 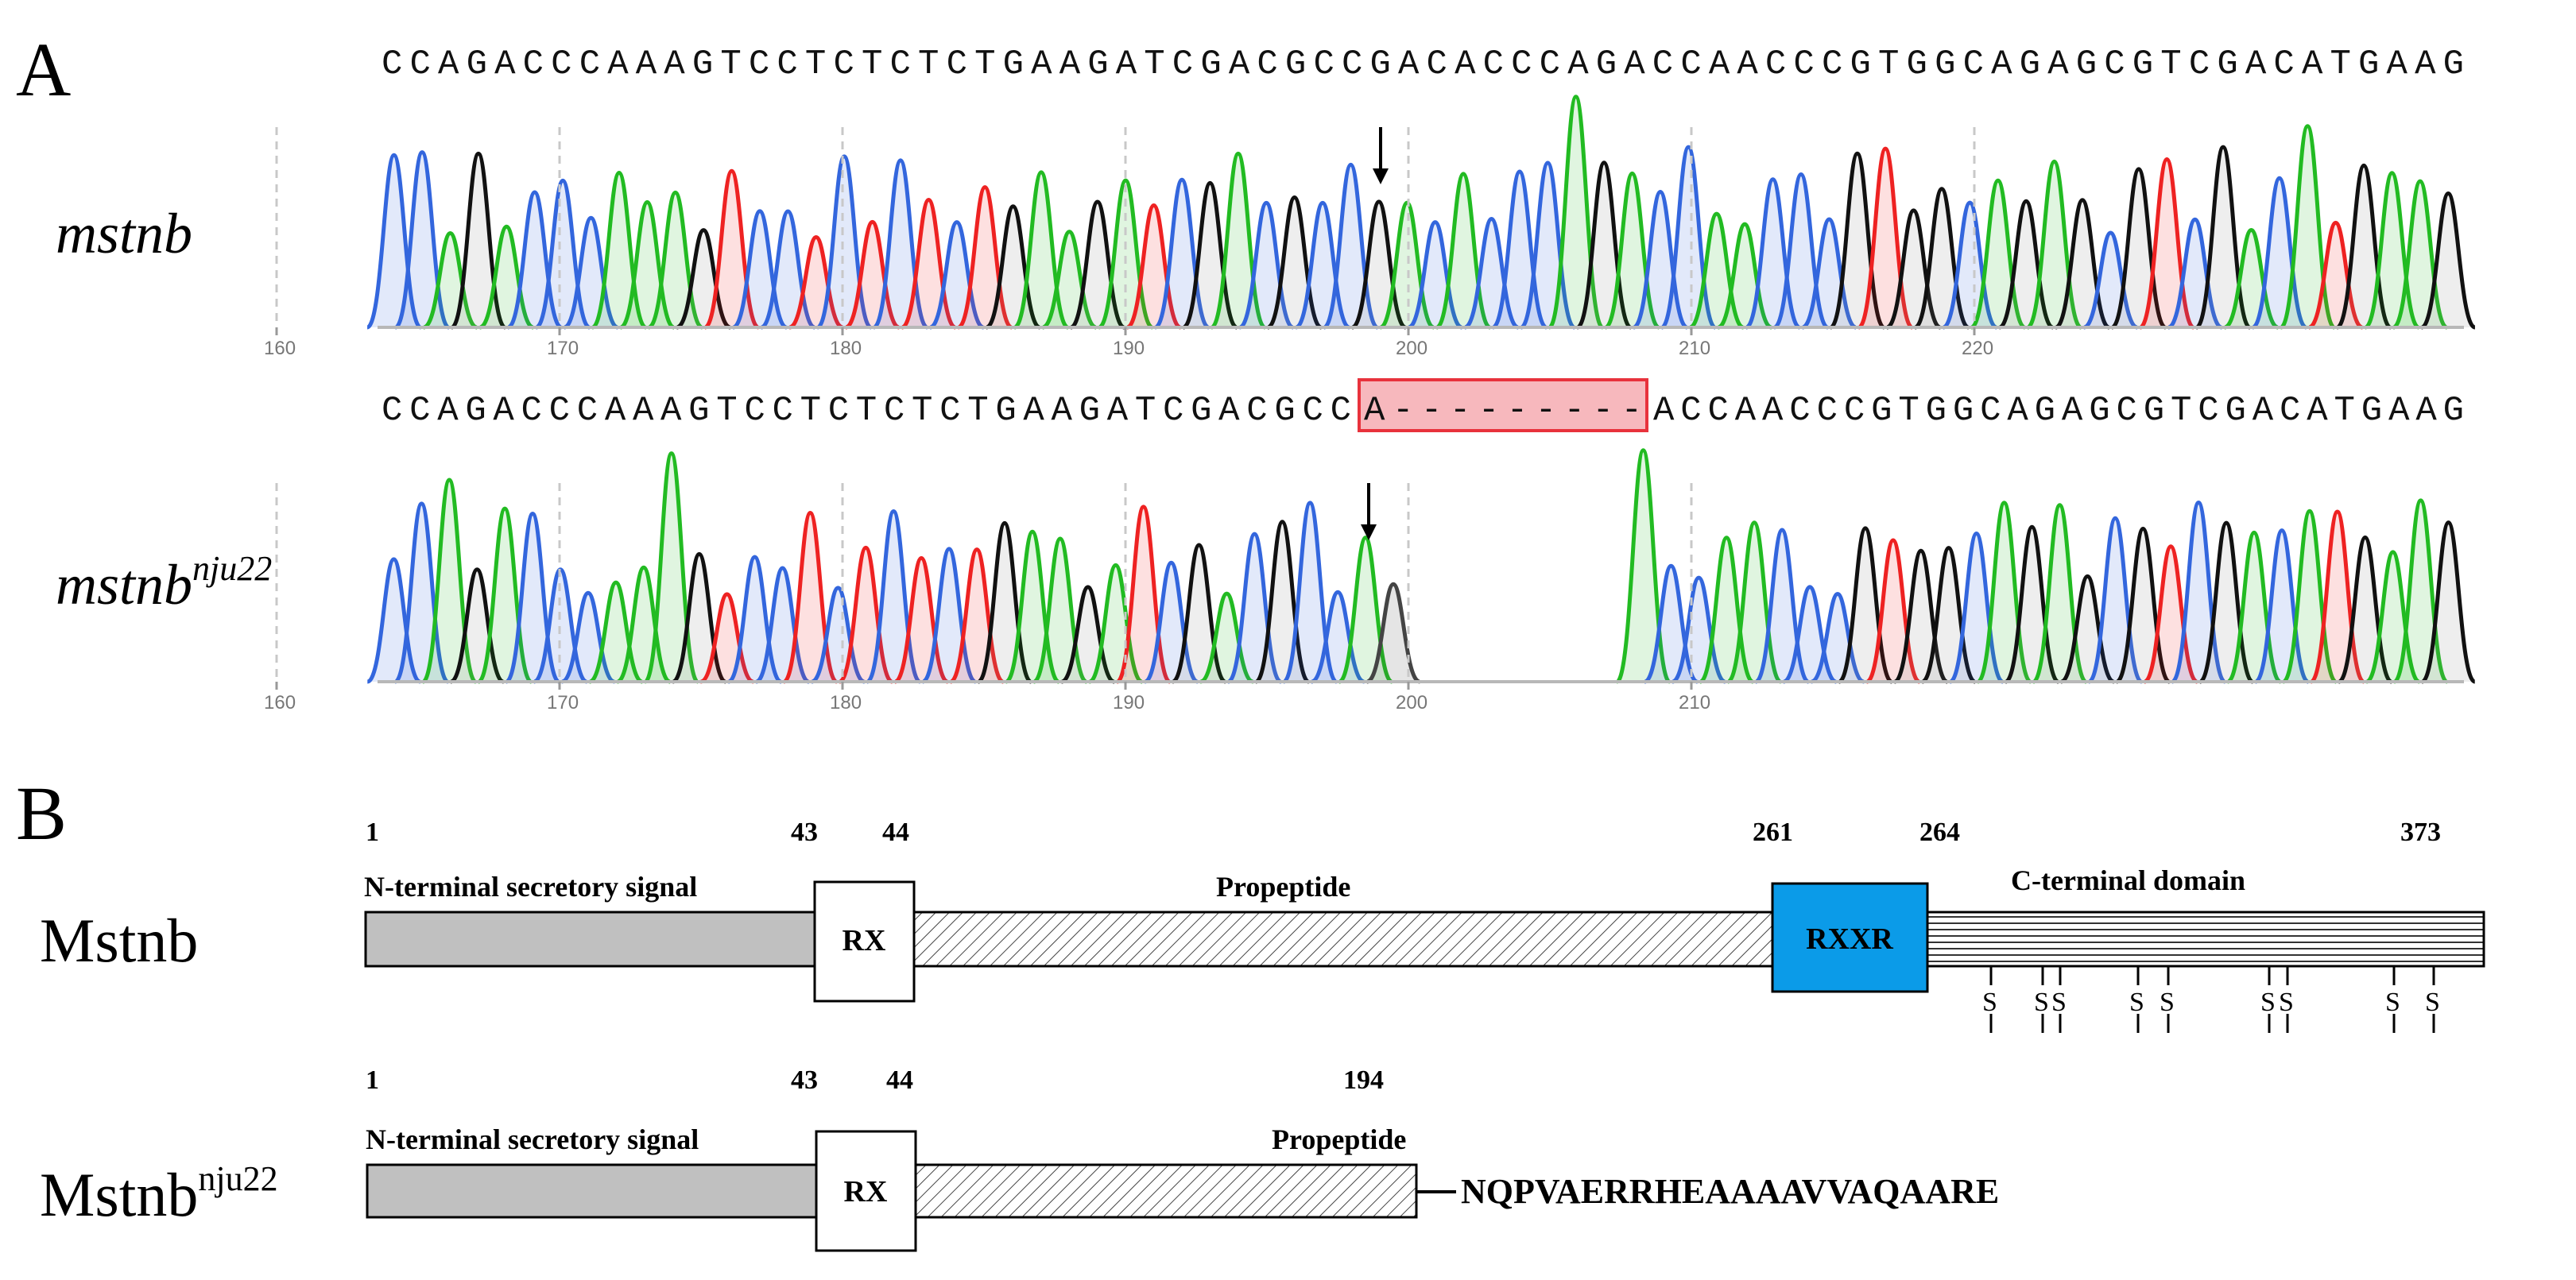 What do you see at coordinates (41, 813) in the screenshot?
I see `panel-b-label: B` at bounding box center [41, 813].